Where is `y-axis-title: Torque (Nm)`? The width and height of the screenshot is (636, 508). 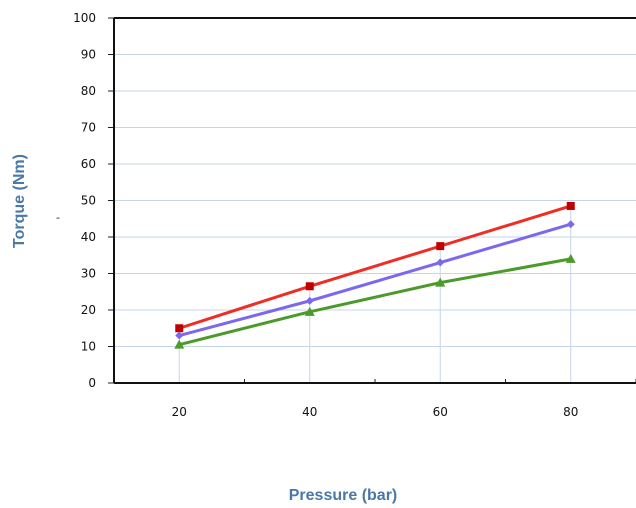
y-axis-title: Torque (Nm) is located at coordinates (19, 201).